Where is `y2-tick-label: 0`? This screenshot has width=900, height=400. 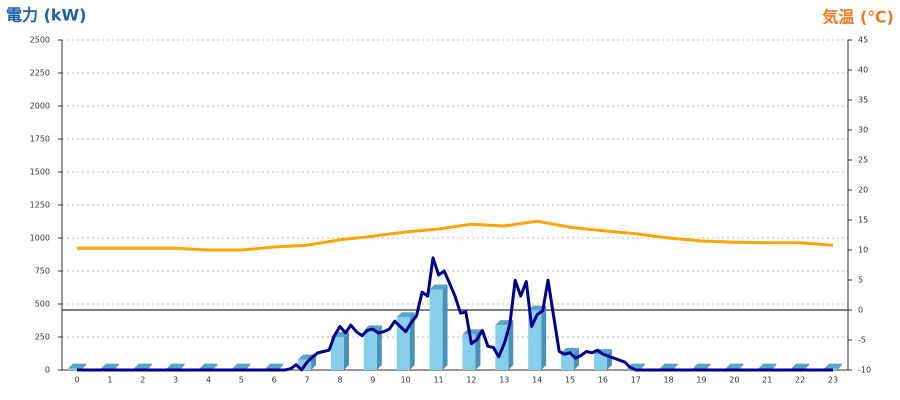 y2-tick-label: 0 is located at coordinates (860, 310).